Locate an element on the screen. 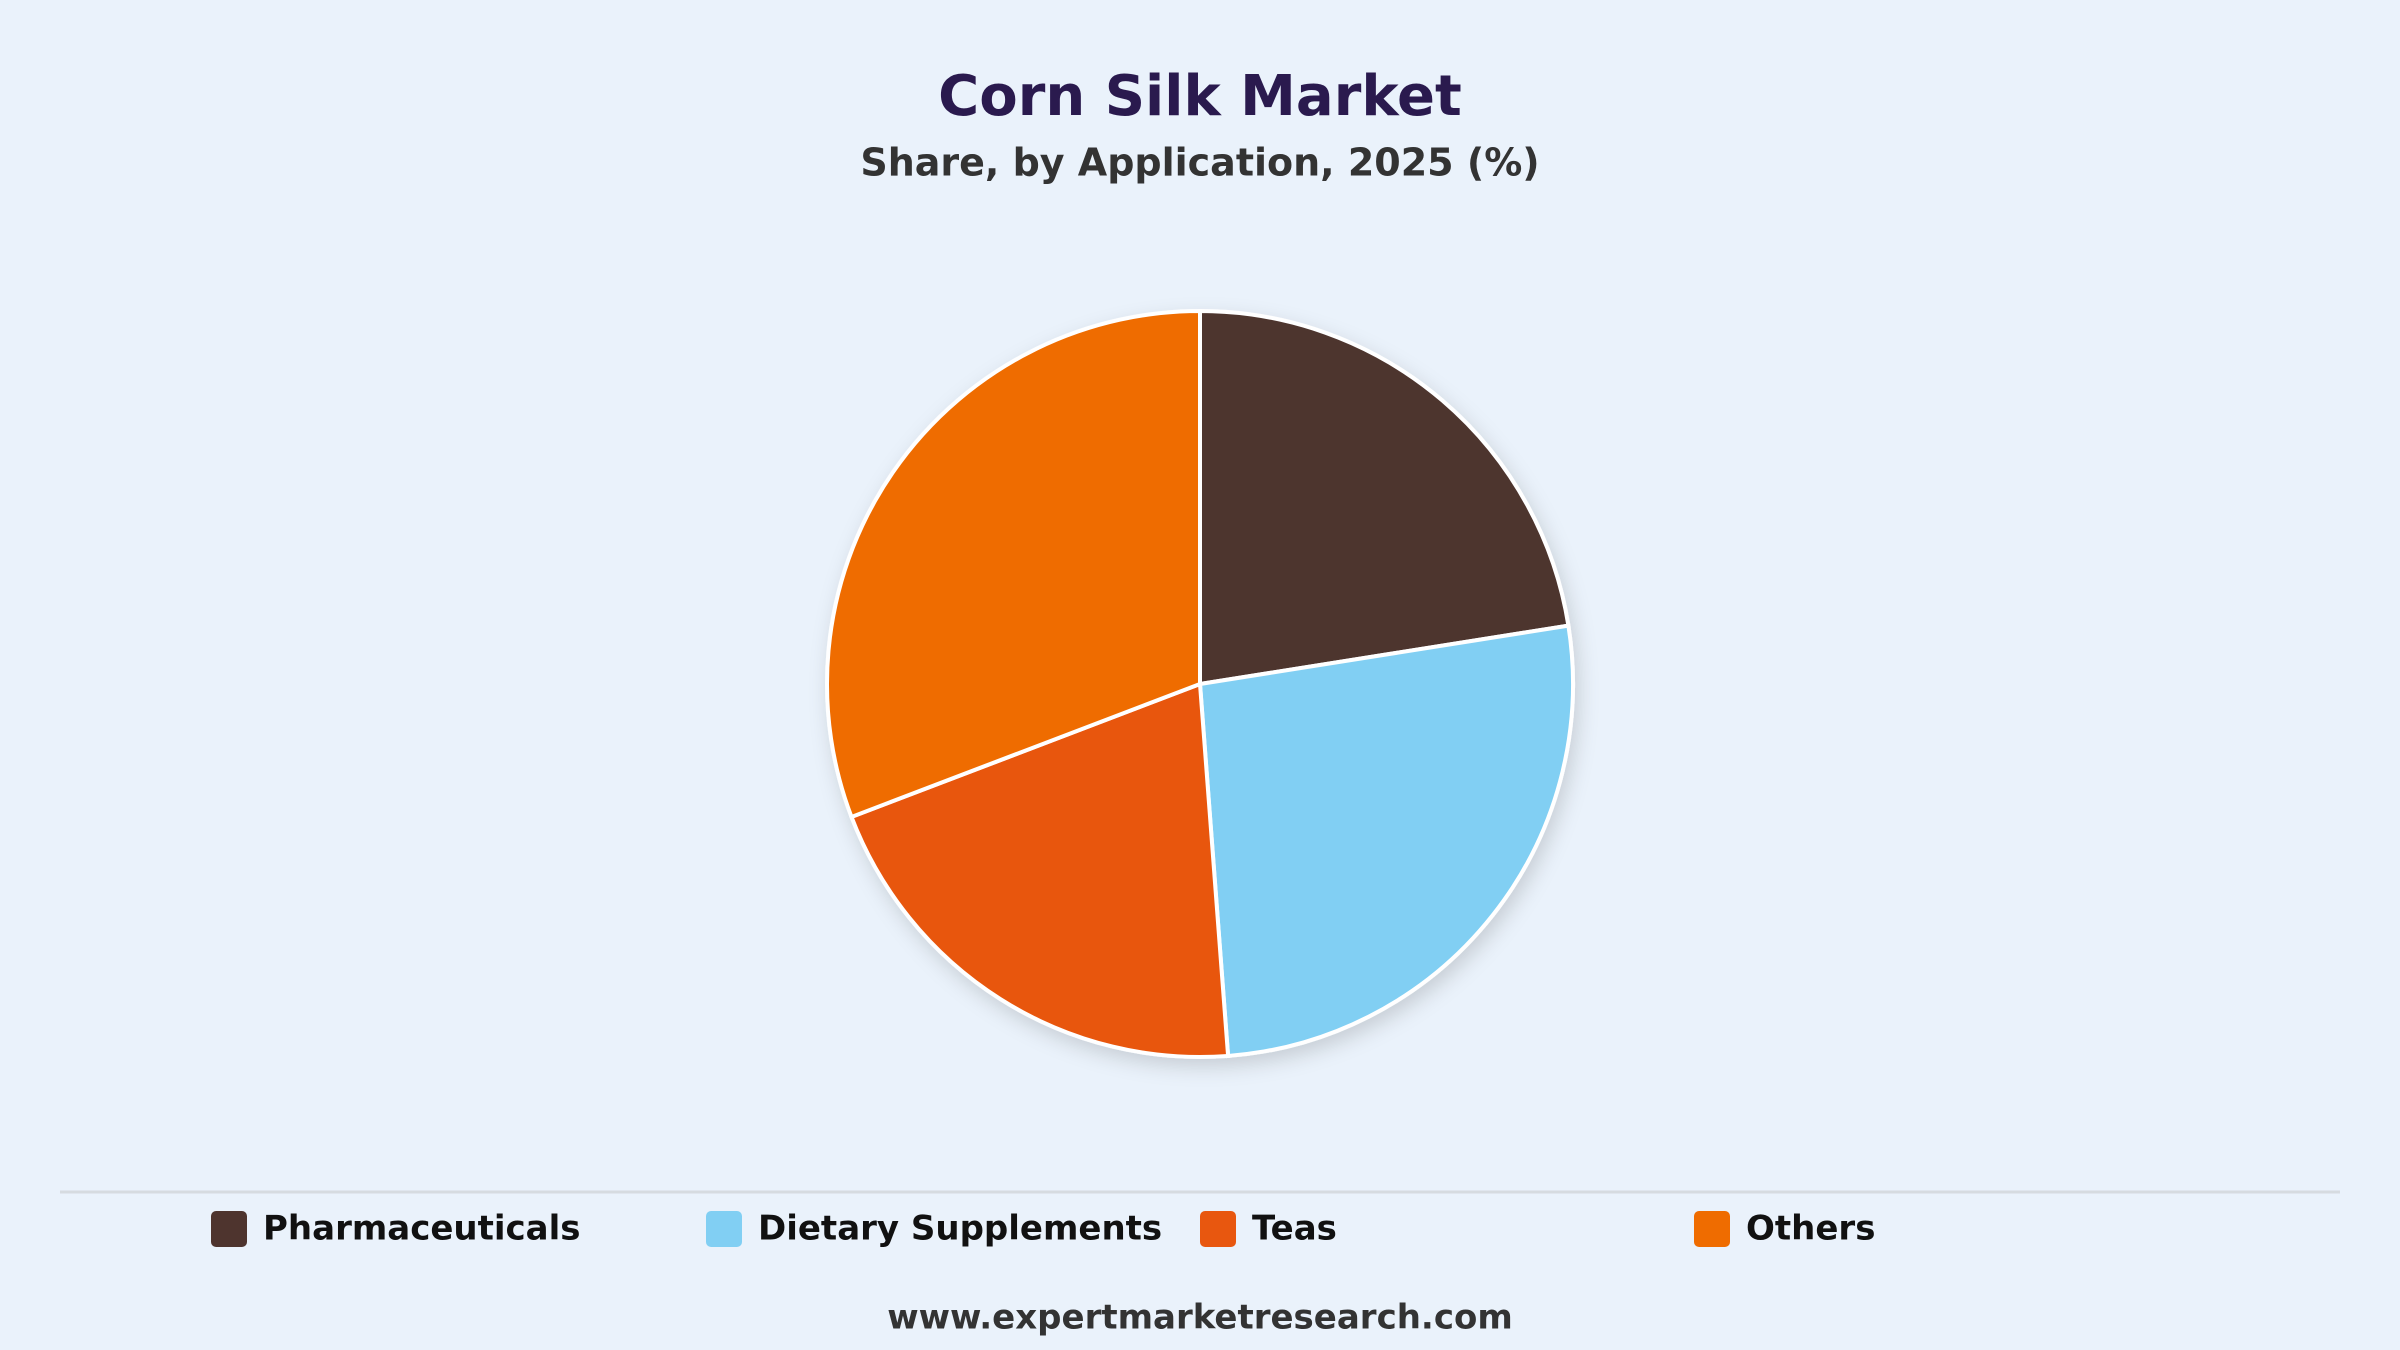  legend-label: Others is located at coordinates (1810, 1229).